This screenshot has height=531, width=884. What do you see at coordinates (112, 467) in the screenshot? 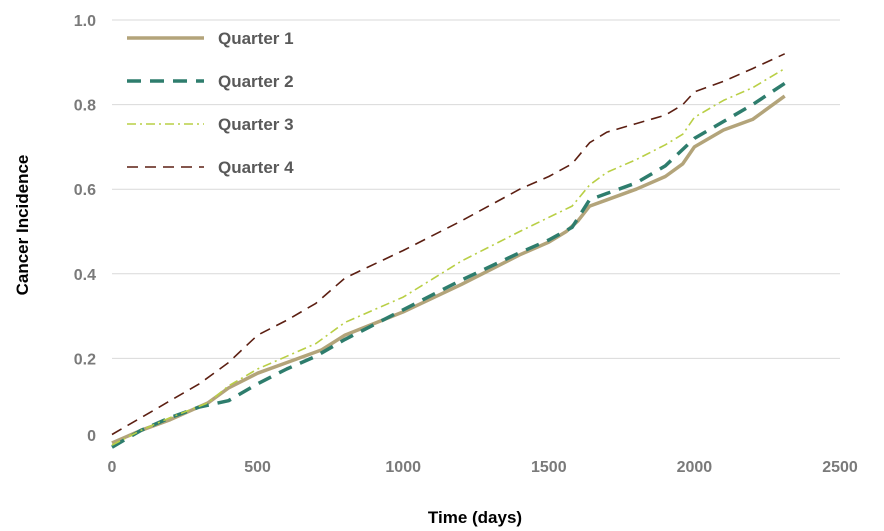
I see `x-tick-label: 0` at bounding box center [112, 467].